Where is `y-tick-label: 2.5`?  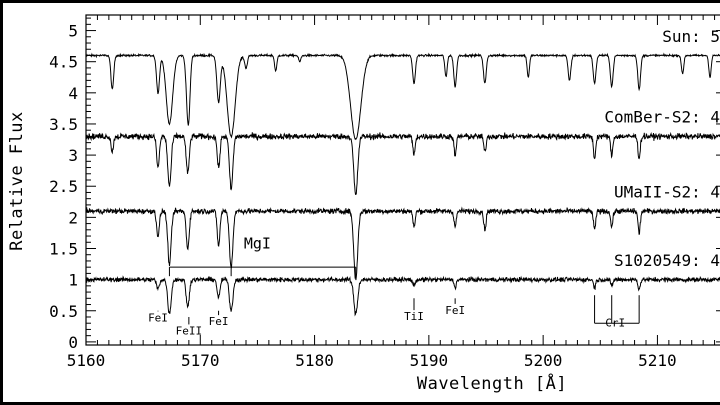
y-tick-label: 2.5 is located at coordinates (63, 186).